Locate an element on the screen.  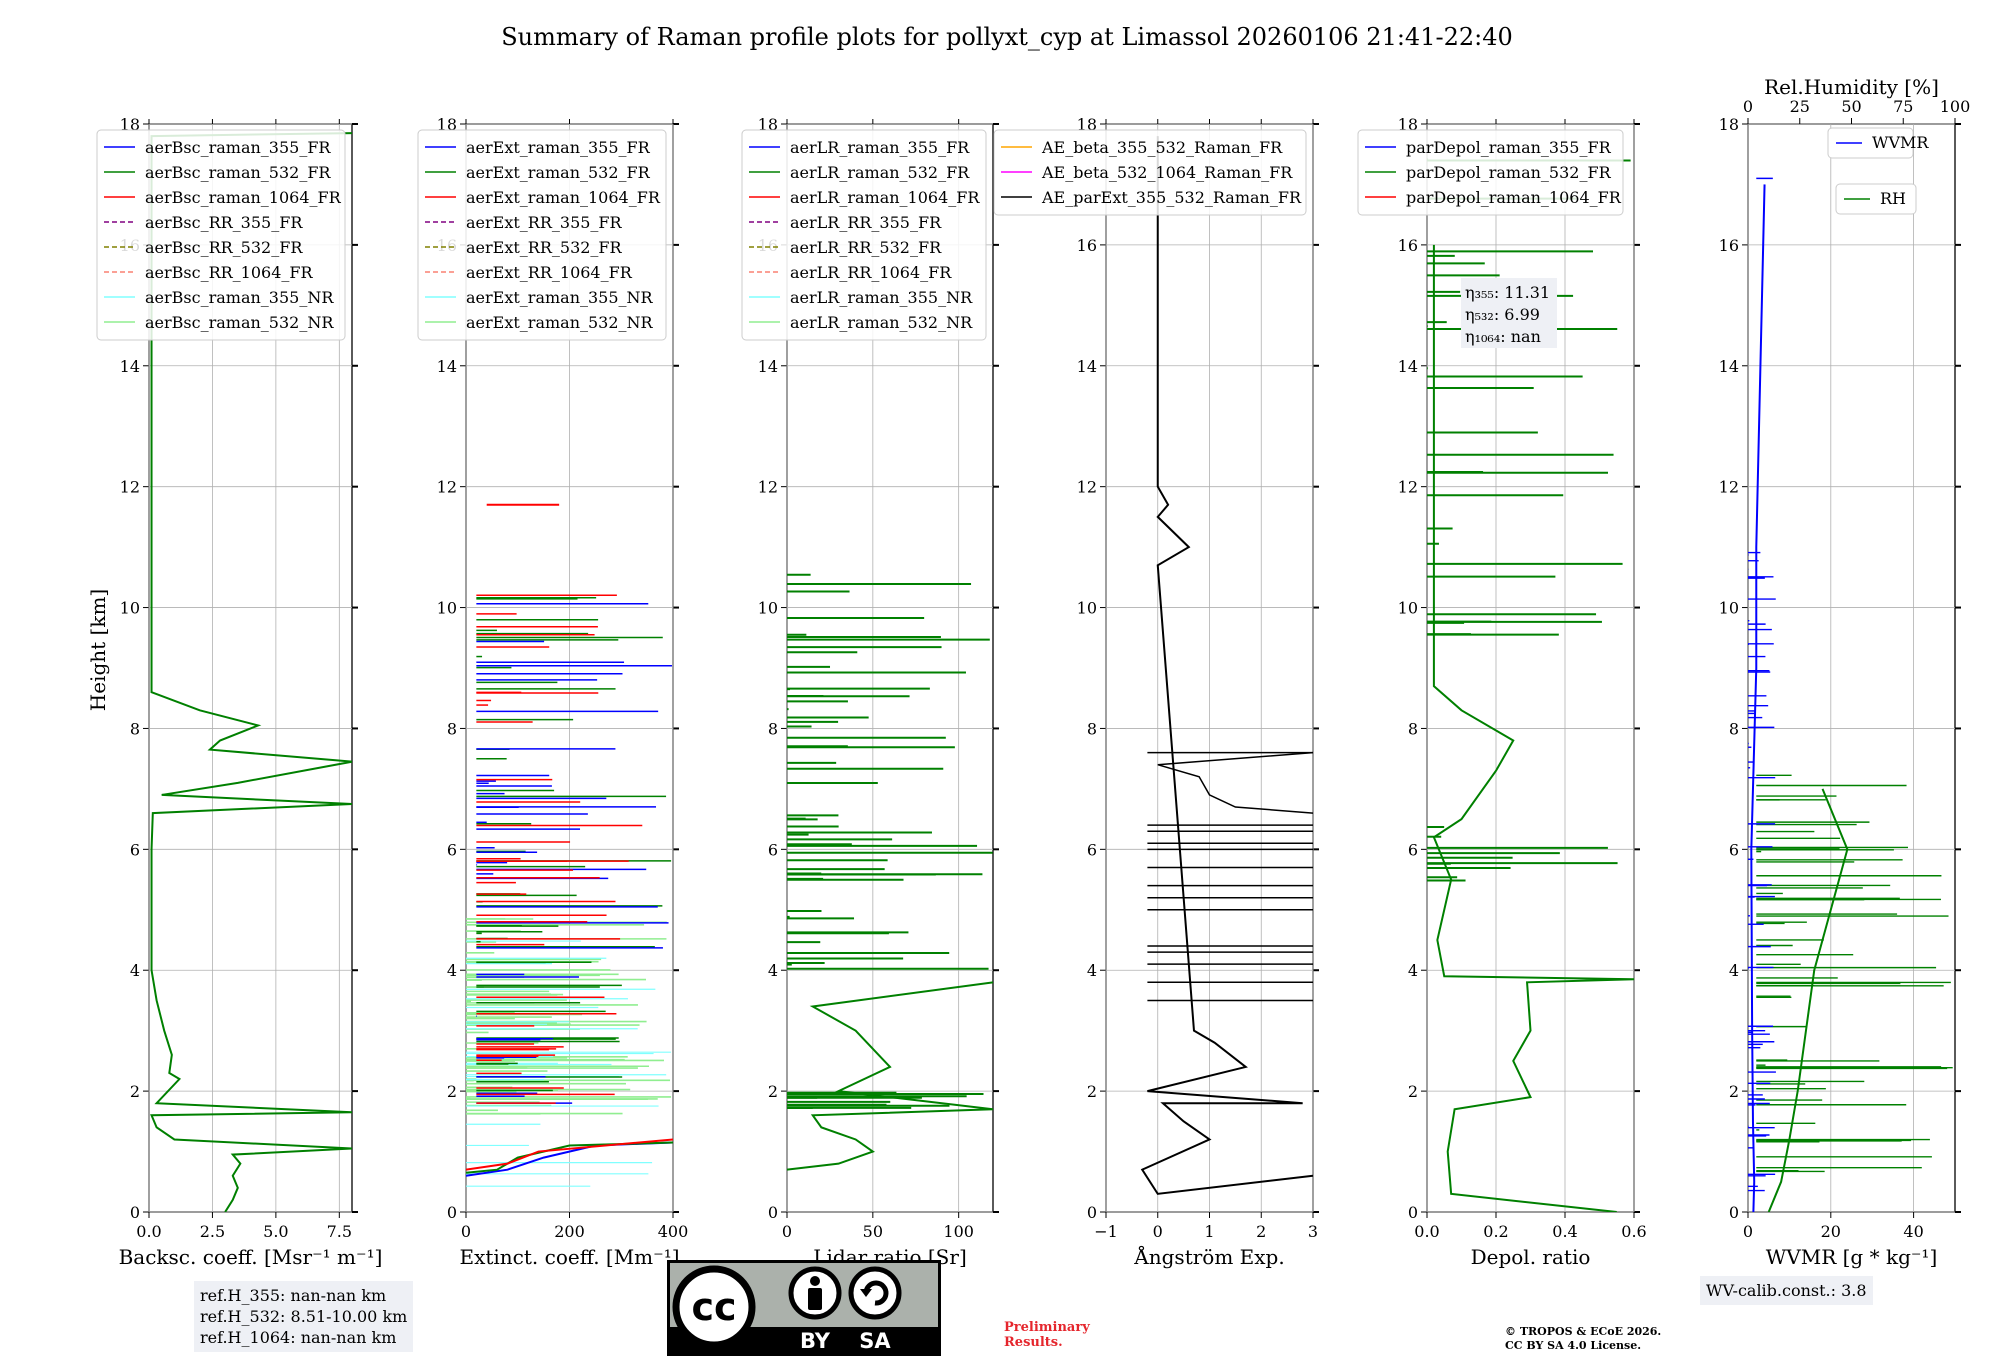
legend-entry: aerLR_raman_1064_FR is located at coordinates (885, 197).